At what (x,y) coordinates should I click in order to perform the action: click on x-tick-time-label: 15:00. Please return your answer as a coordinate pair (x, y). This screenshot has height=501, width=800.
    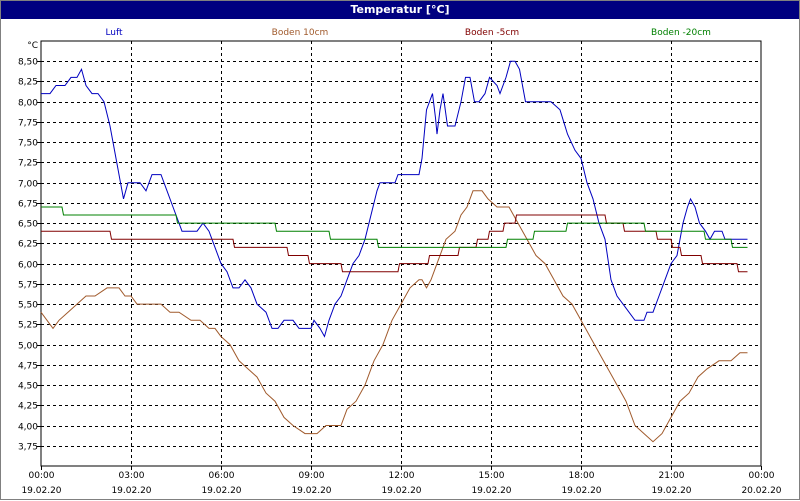
    Looking at the image, I should click on (492, 476).